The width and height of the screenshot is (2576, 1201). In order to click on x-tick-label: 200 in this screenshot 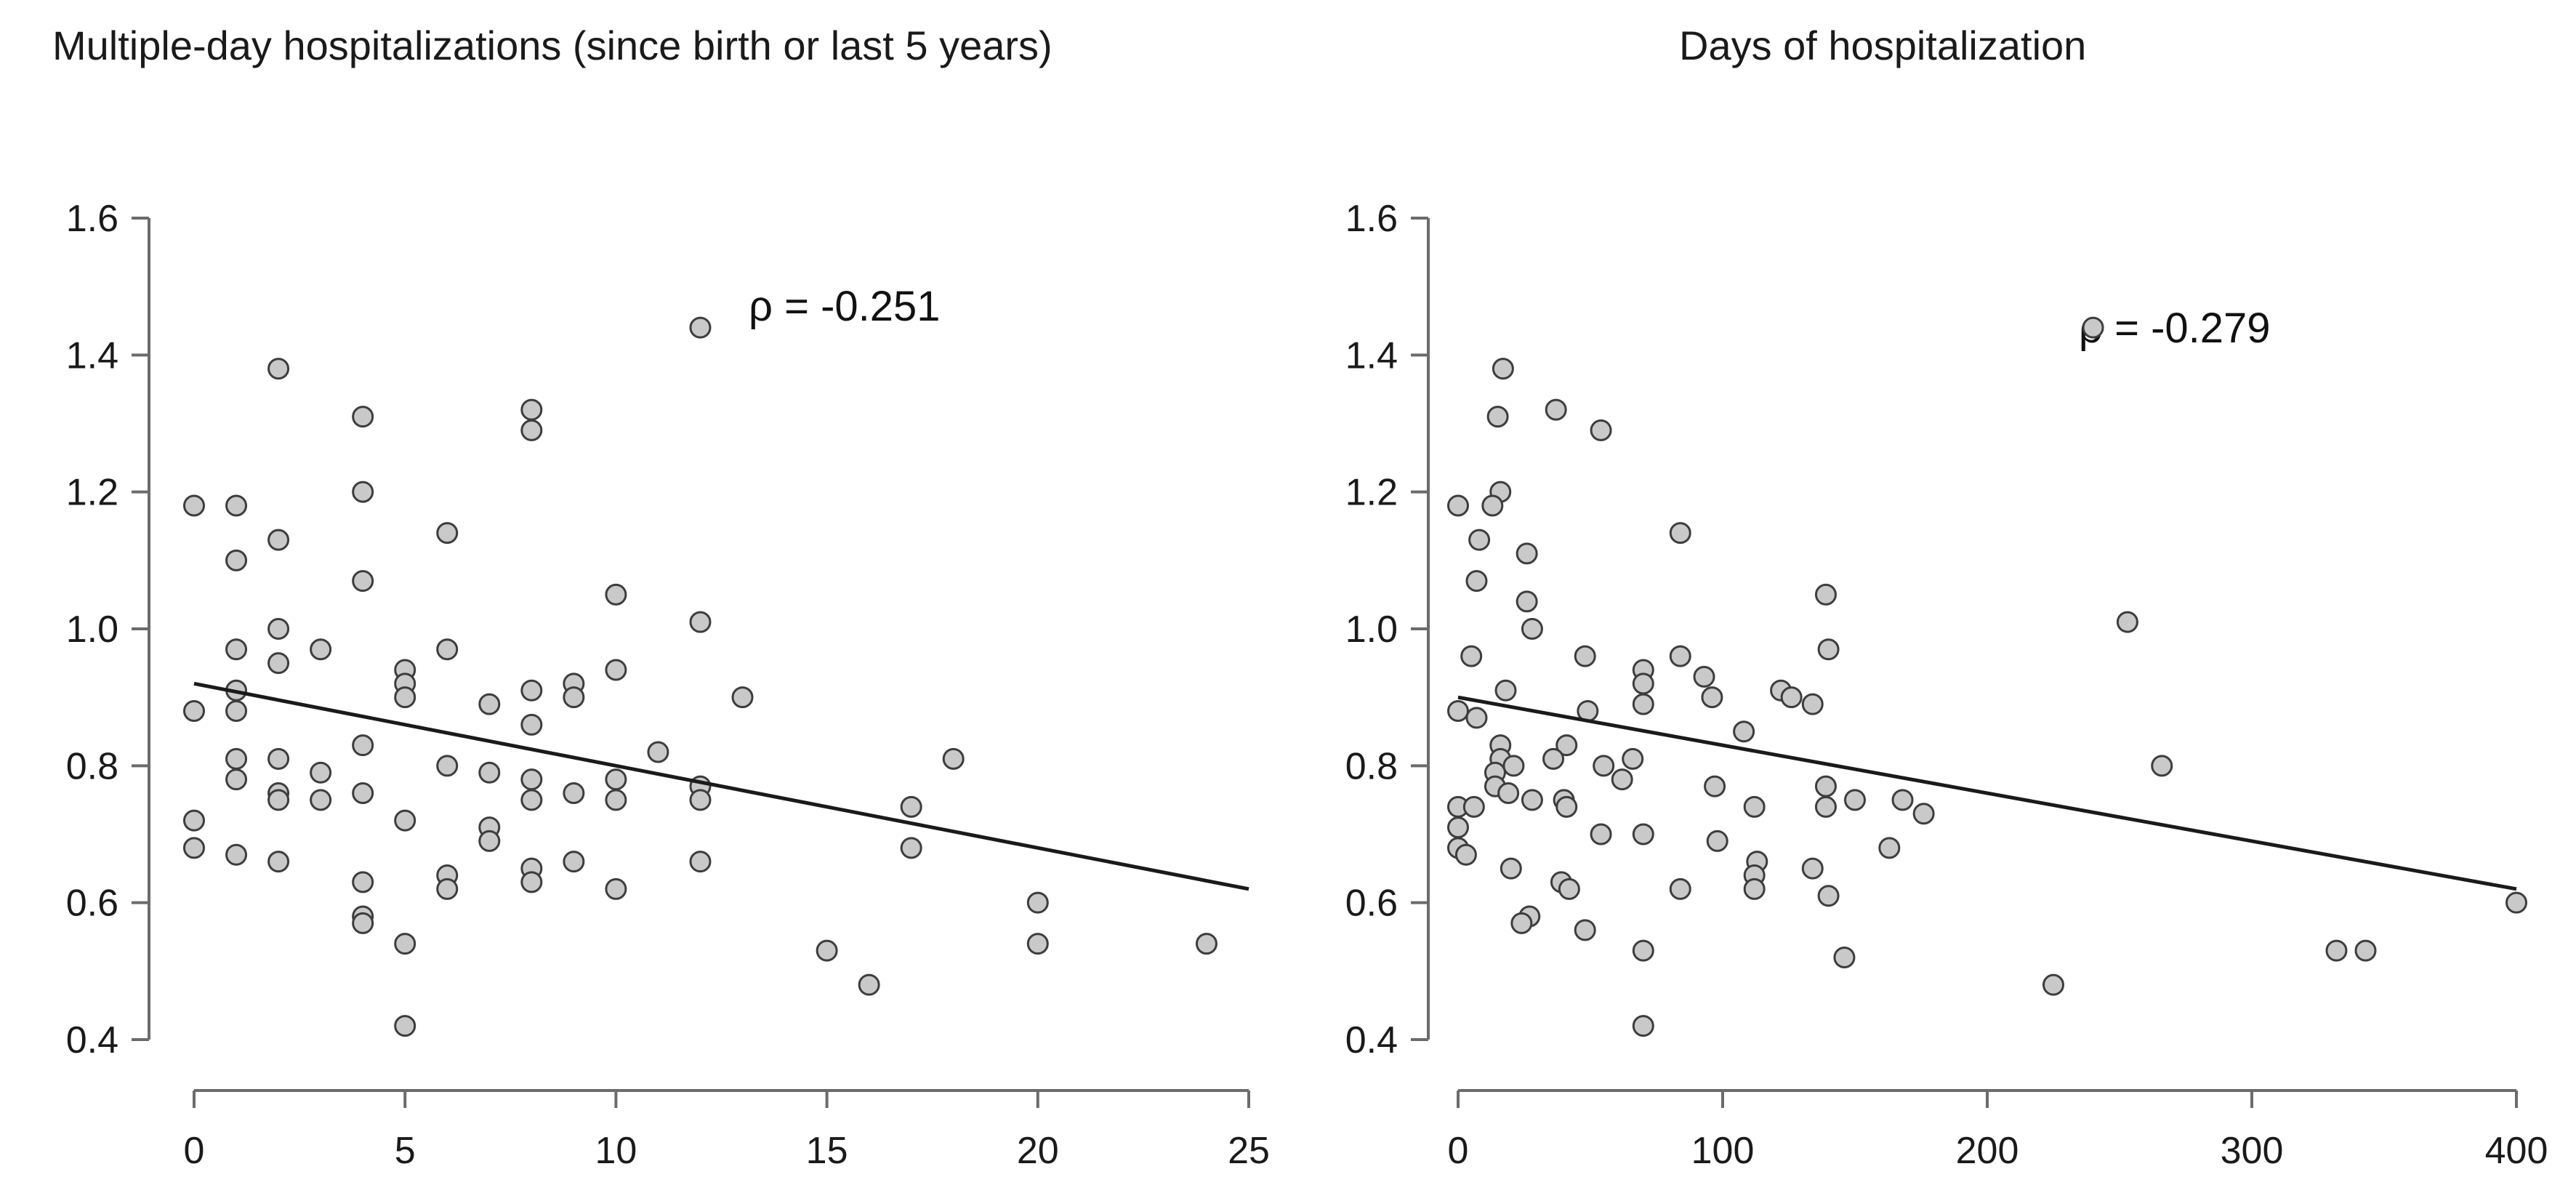, I will do `click(1987, 1151)`.